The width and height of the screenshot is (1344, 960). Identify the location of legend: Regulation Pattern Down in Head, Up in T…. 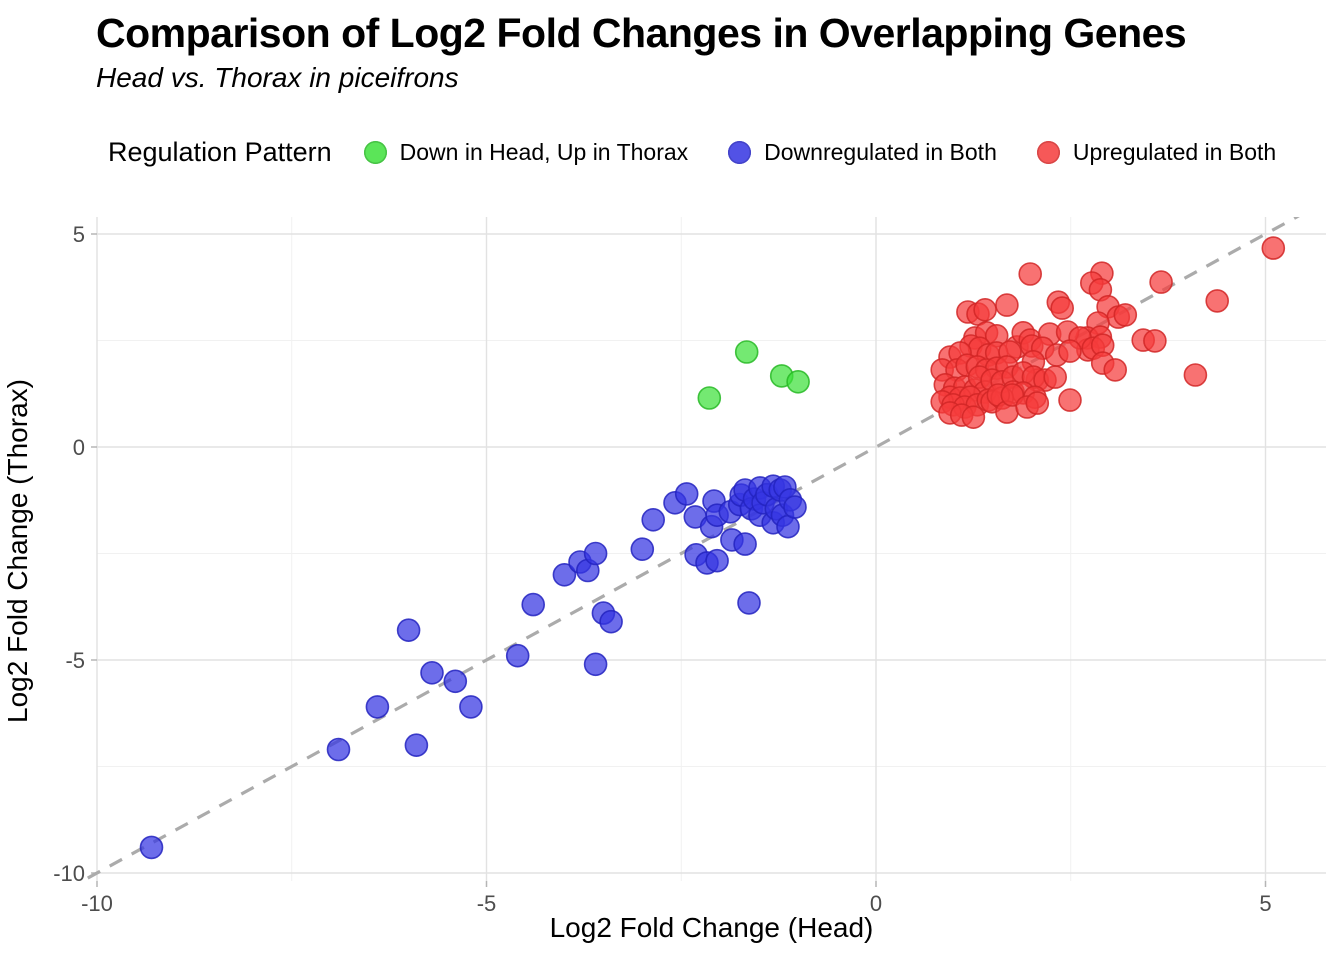
(712, 152).